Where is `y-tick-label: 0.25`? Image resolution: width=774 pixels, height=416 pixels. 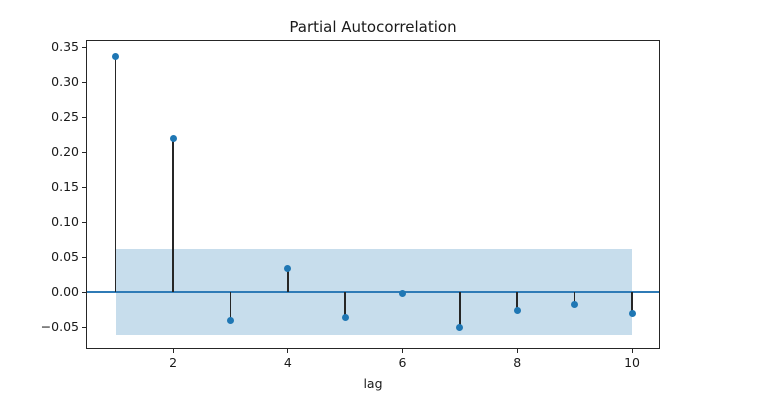 y-tick-label: 0.25 is located at coordinates (65, 117).